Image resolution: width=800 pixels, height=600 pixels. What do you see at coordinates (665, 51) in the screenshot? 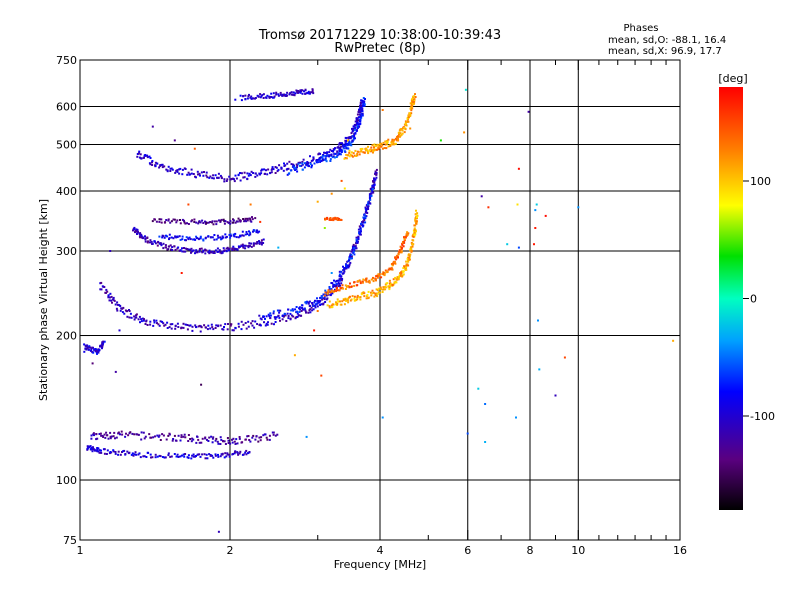
I see `stats-line-x: mean, sd,X: 96.9, 17.7` at bounding box center [665, 51].